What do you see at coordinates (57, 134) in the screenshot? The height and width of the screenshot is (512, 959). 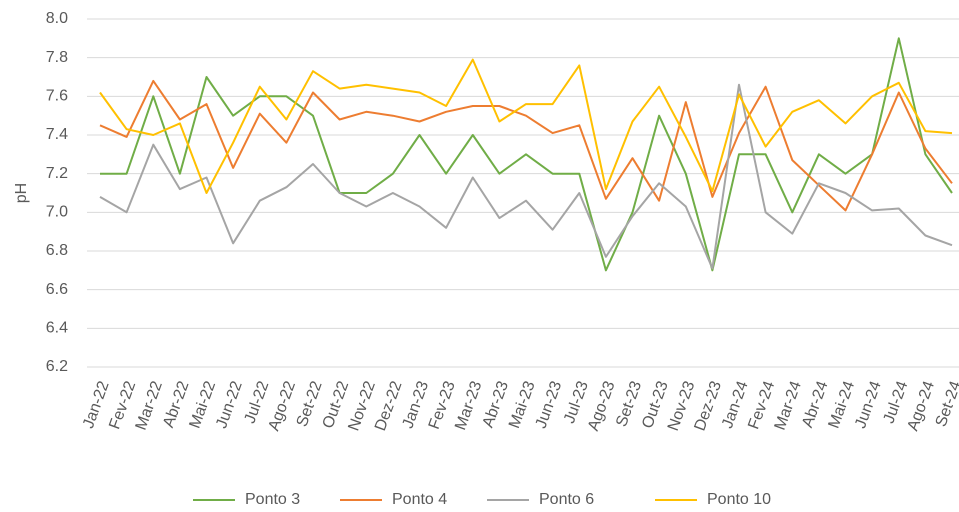 I see `y-tick-label: 7.4` at bounding box center [57, 134].